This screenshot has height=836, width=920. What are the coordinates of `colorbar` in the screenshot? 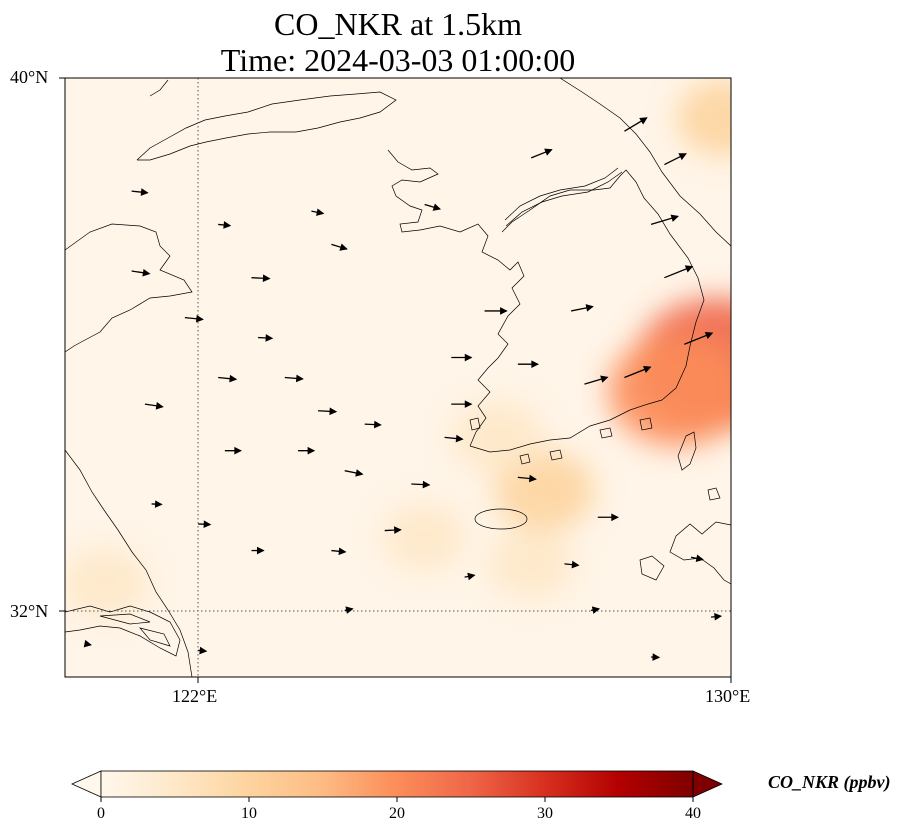 It's located at (397, 786).